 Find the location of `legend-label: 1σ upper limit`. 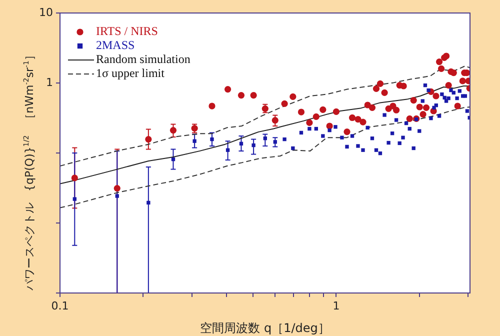

legend-label: 1σ upper limit is located at coordinates (131, 73).